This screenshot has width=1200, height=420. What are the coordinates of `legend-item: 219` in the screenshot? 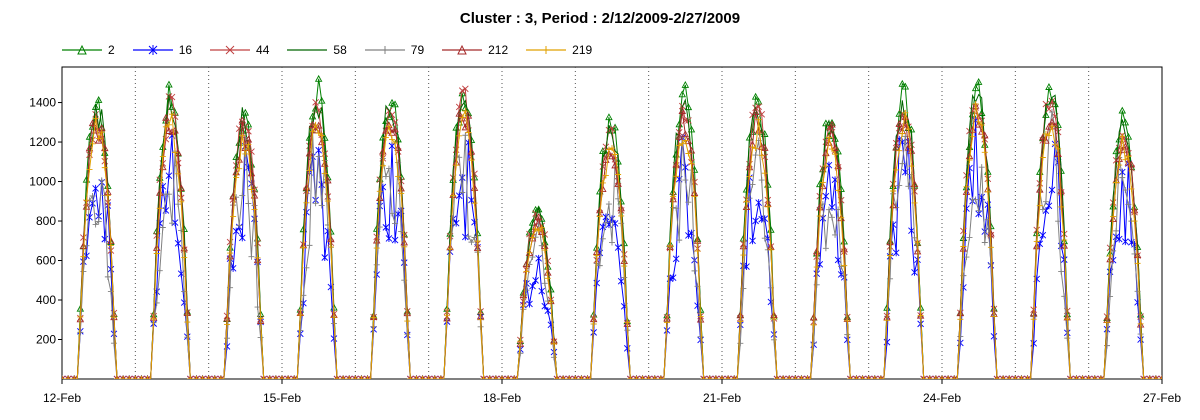 It's located at (559, 50).